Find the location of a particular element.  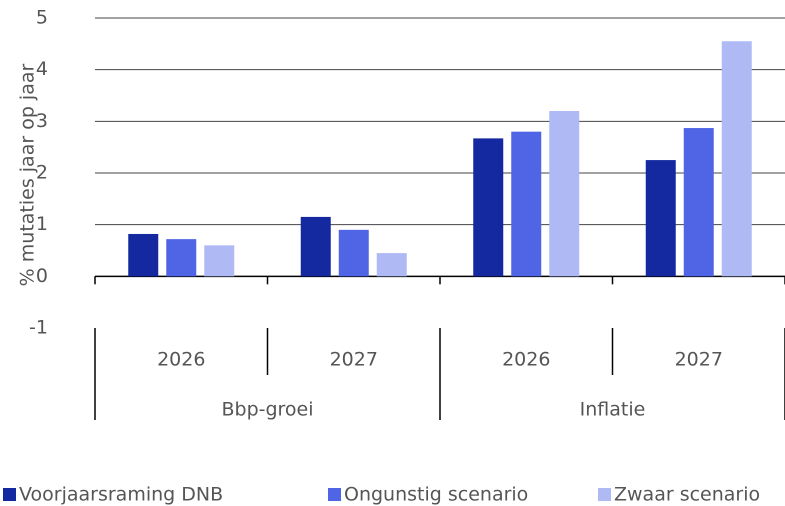

x-group-label: Bbp-groei is located at coordinates (267, 410).